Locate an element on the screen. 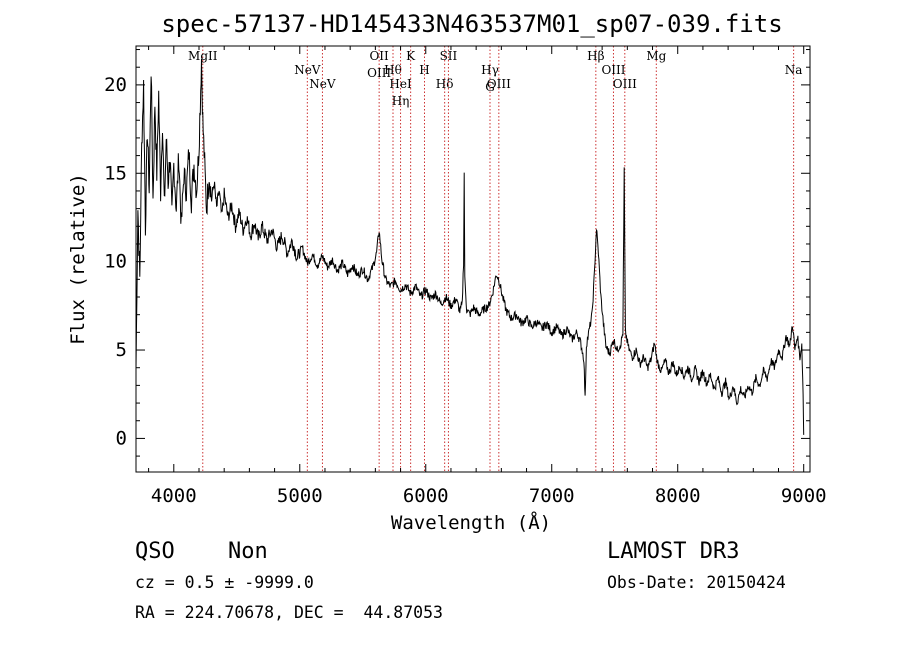  y-tick-label: 10 is located at coordinates (115, 262).